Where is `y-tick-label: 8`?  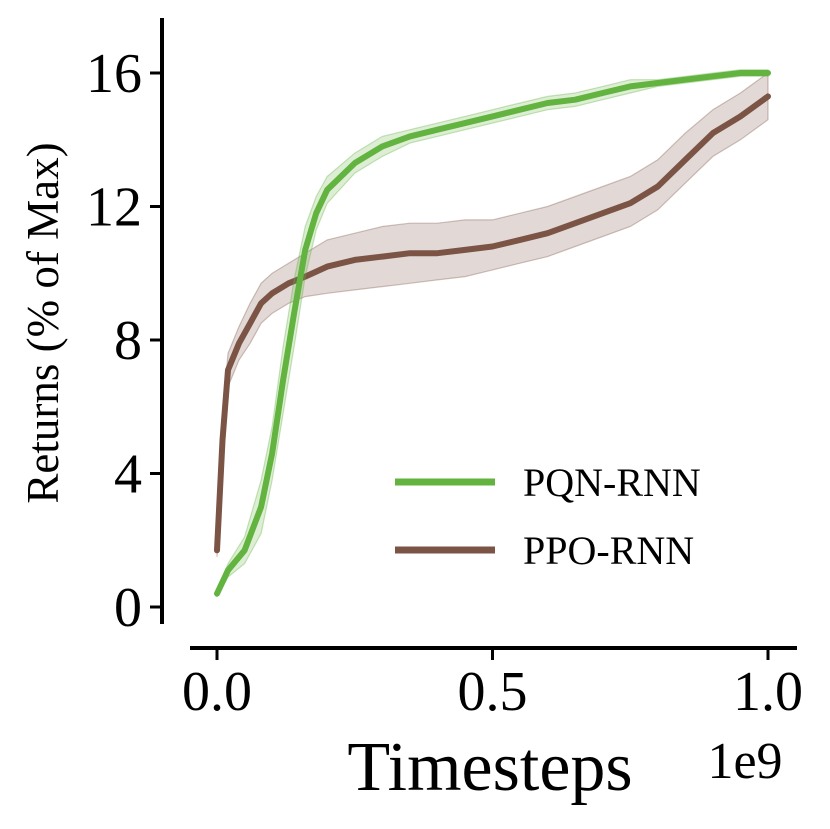
y-tick-label: 8 is located at coordinates (128, 341).